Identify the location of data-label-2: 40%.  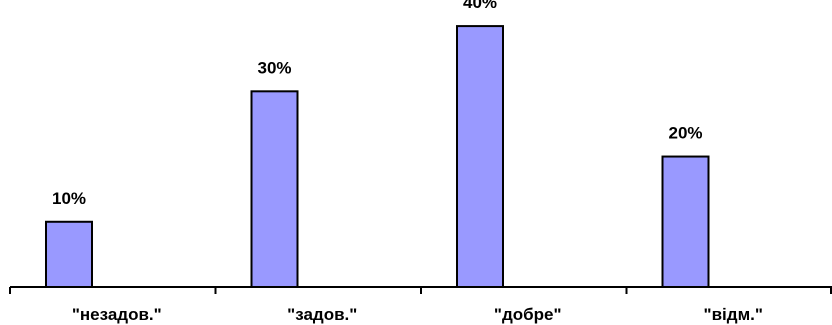
(480, 6).